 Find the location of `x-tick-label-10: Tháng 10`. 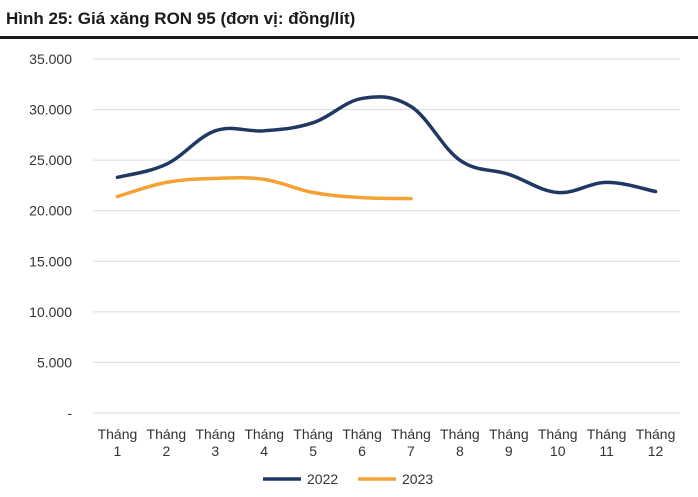

x-tick-label-10: Tháng 10 is located at coordinates (558, 442).